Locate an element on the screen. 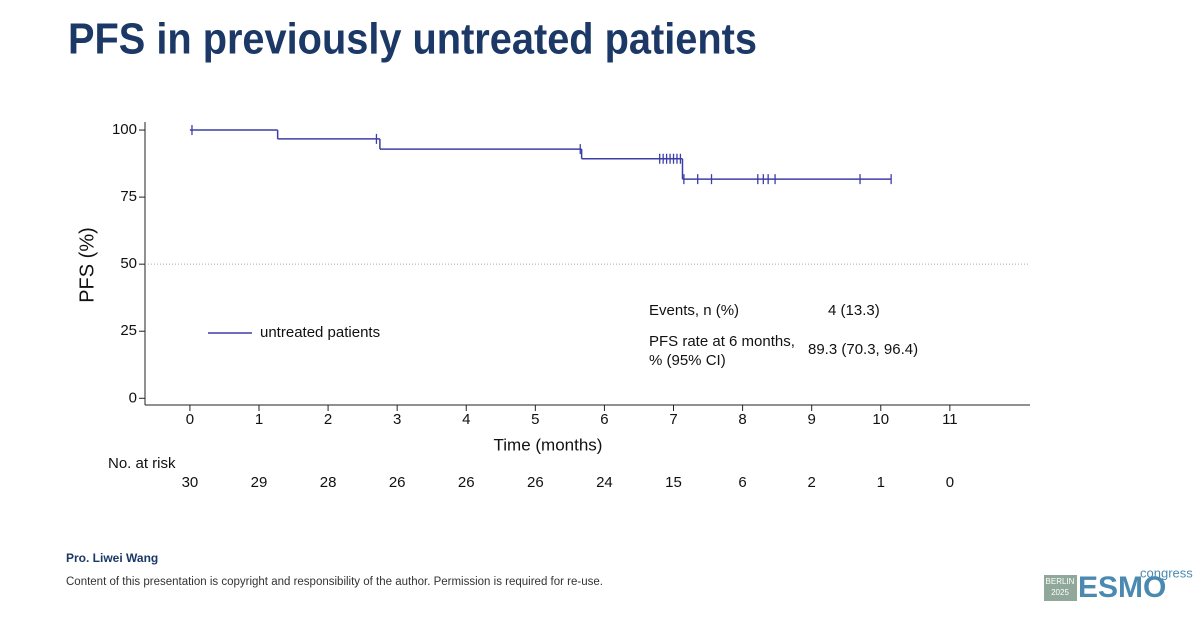 This screenshot has width=1200, height=636. risk-value: 15 is located at coordinates (673, 482).